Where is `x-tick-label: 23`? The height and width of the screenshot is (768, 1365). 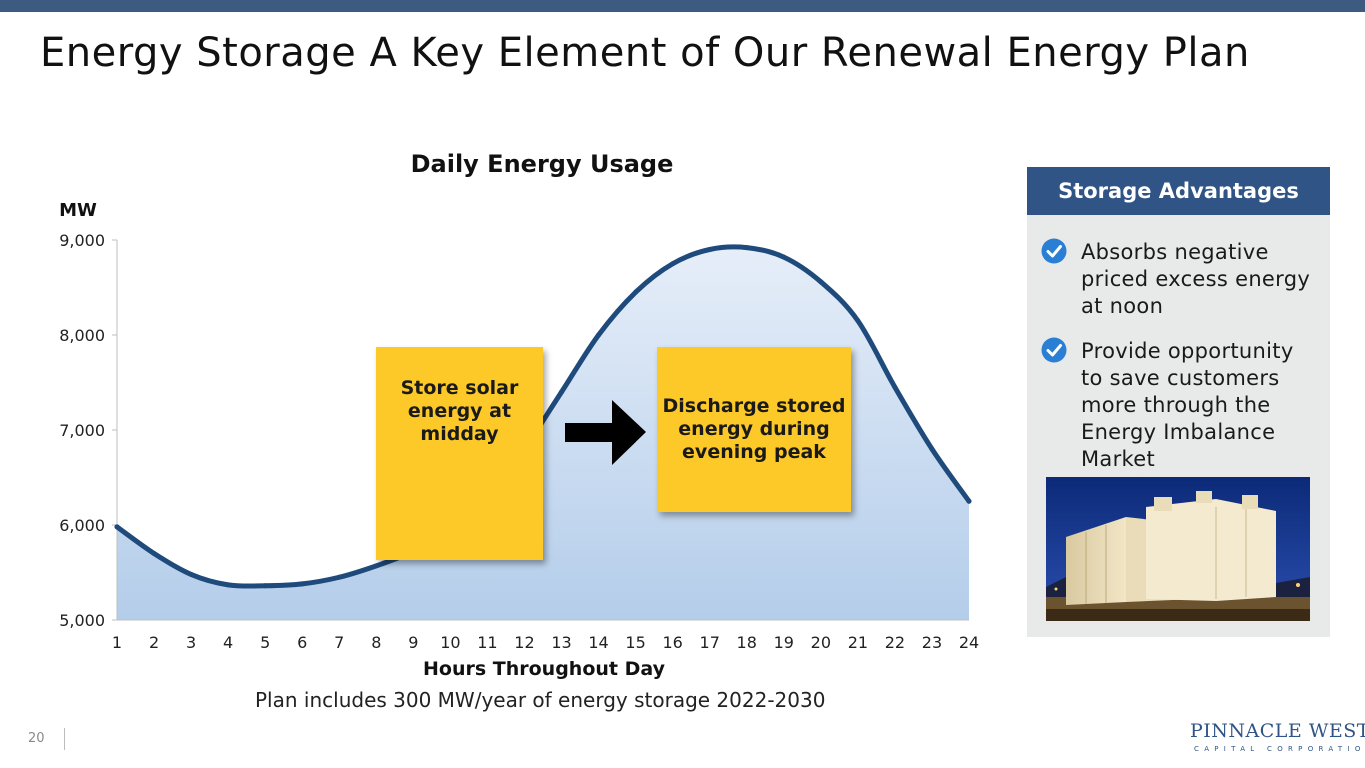 x-tick-label: 23 is located at coordinates (932, 642).